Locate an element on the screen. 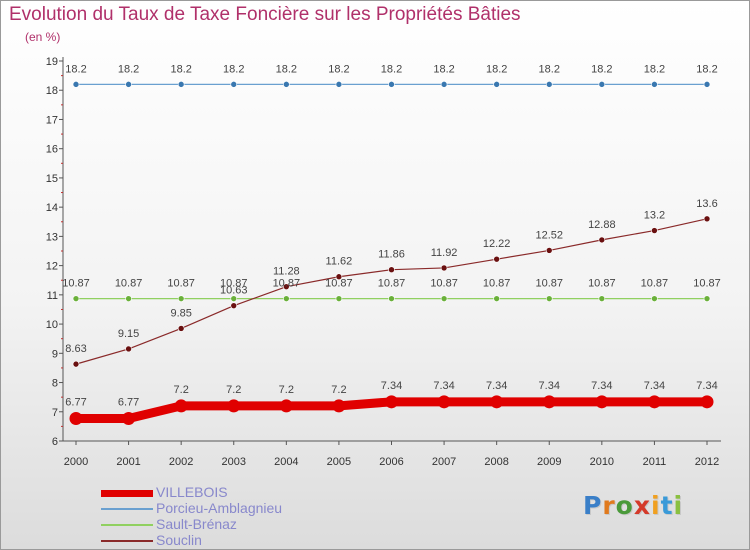 Image resolution: width=750 pixels, height=550 pixels. x-tick-label: 2006 is located at coordinates (391, 462).